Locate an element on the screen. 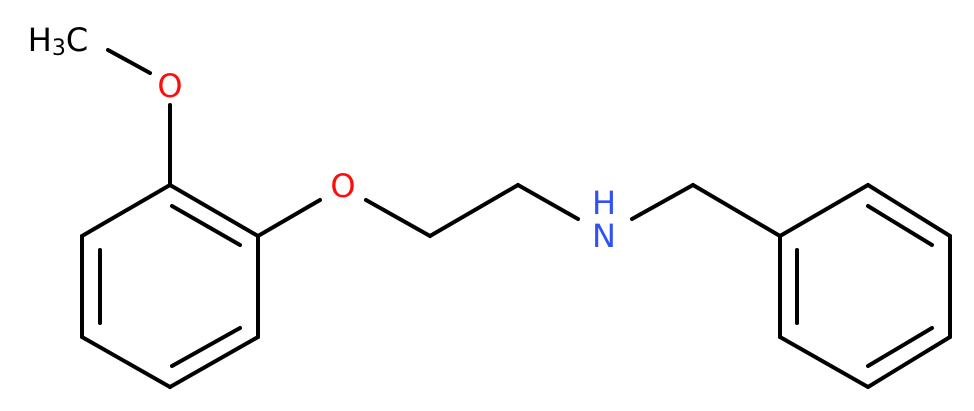  ether-oxygen: O is located at coordinates (342, 186).